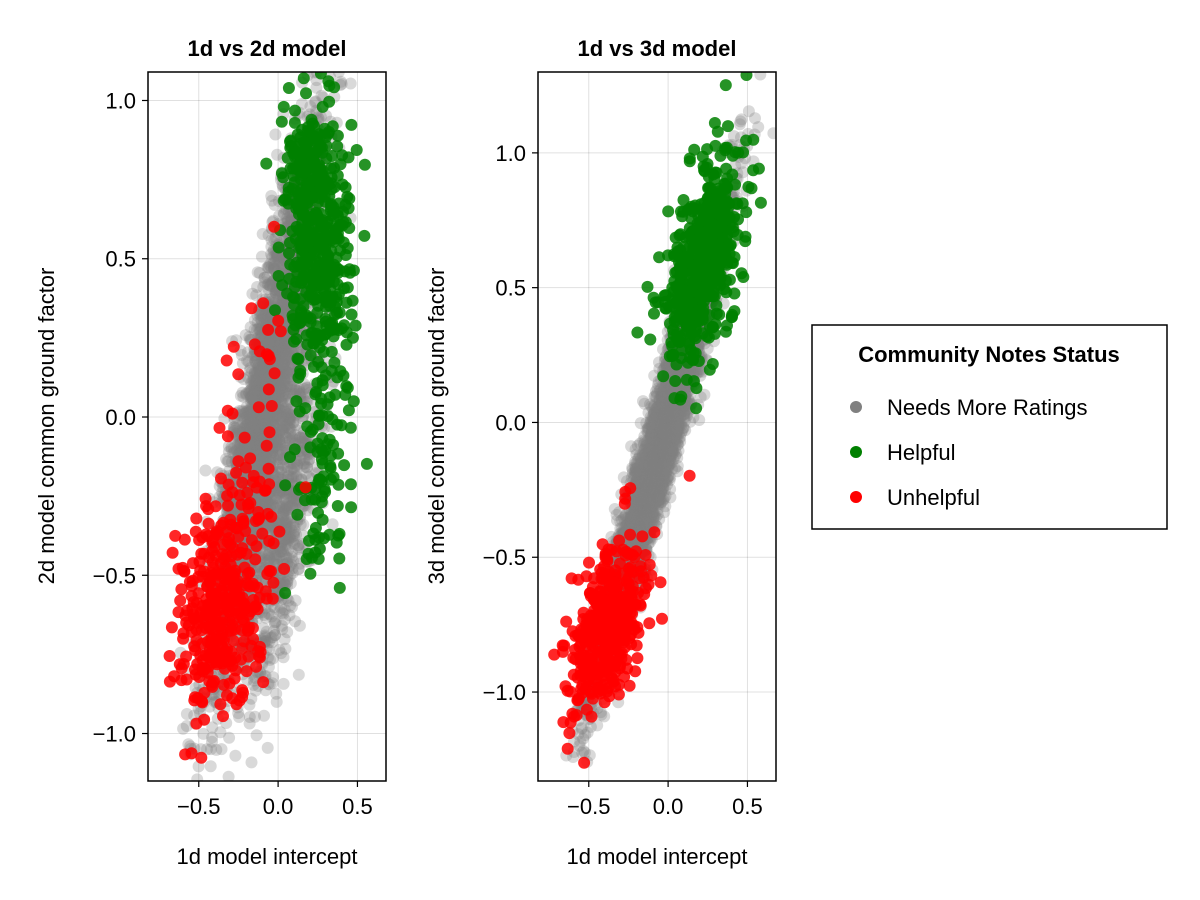  I want to click on x-tick-label: 0.5, so click(357, 806).